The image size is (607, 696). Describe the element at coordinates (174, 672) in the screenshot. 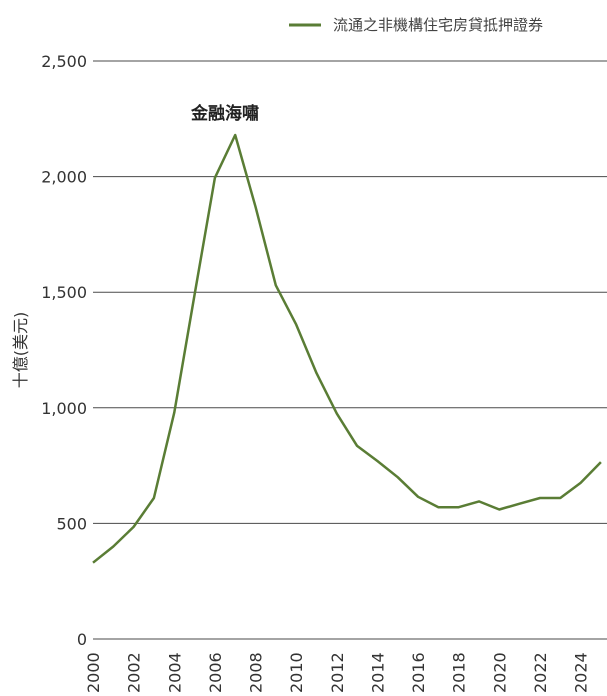

I see `x-tick-label: 2004` at that location.